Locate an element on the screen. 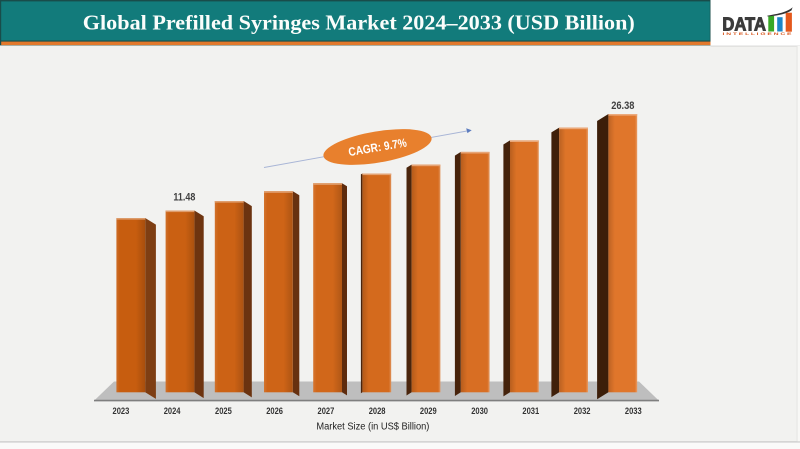  svg-text: 2029 is located at coordinates (428, 411).